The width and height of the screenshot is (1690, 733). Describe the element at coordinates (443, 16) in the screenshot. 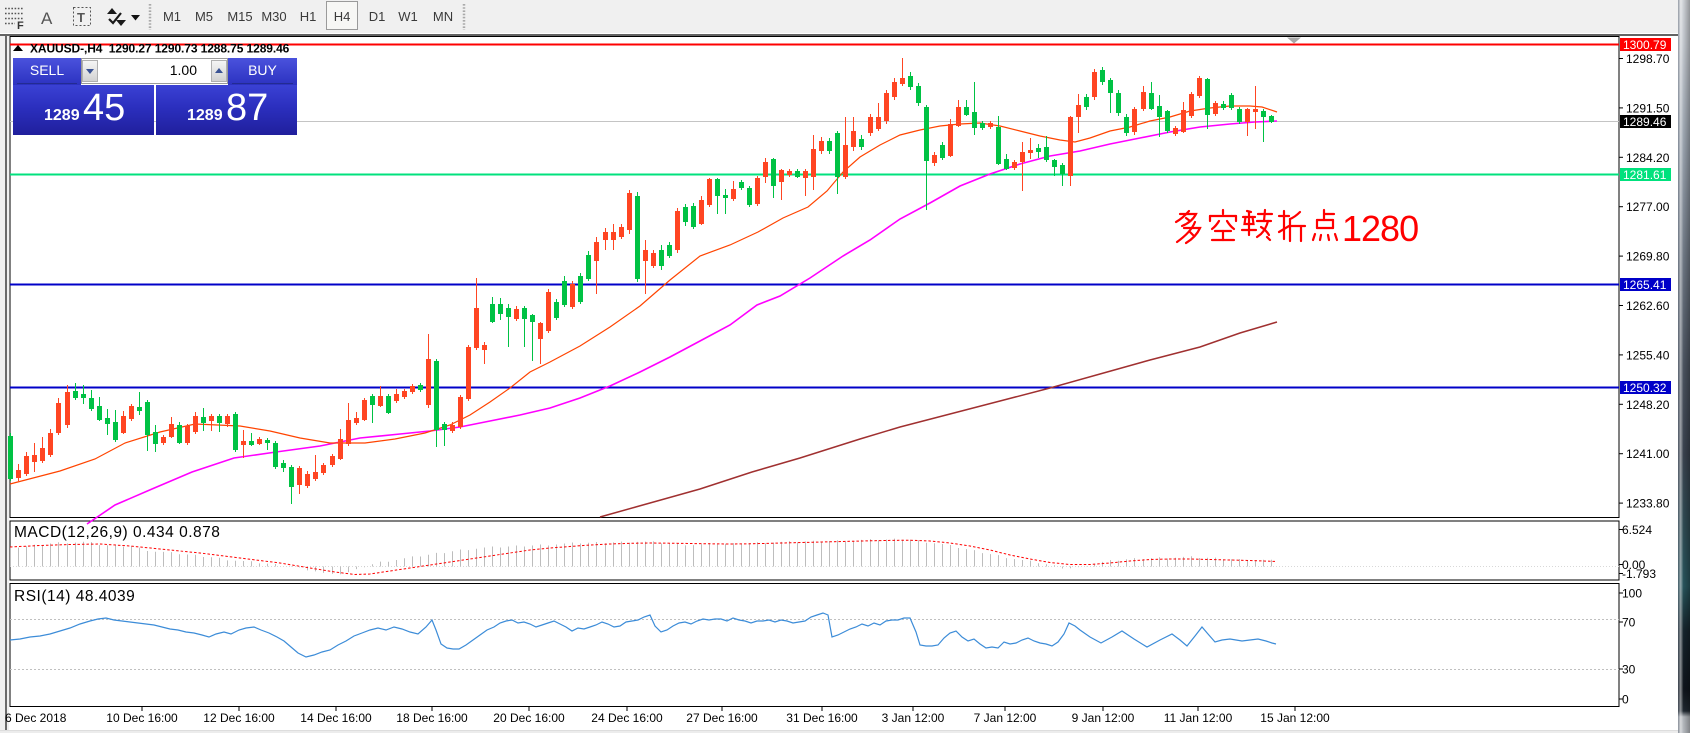

I see `svg-text: MN` at that location.